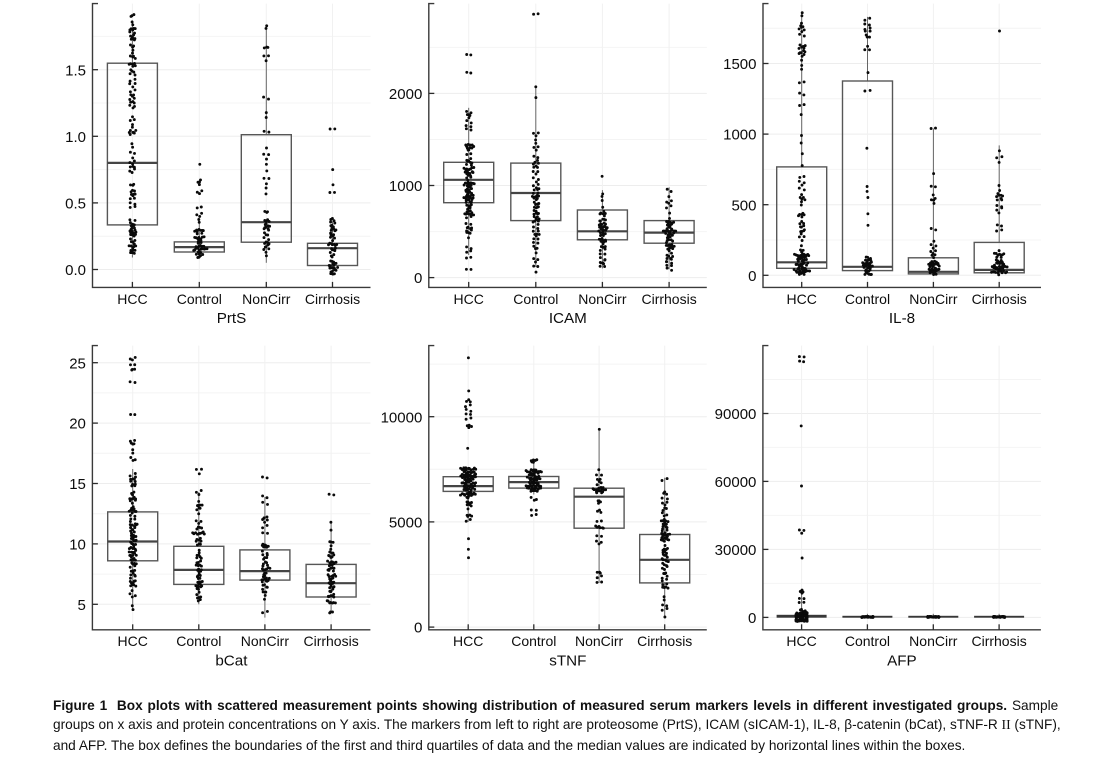 This screenshot has height=778, width=1101. Describe the element at coordinates (231, 661) in the screenshot. I see `svg-text: bCat` at that location.